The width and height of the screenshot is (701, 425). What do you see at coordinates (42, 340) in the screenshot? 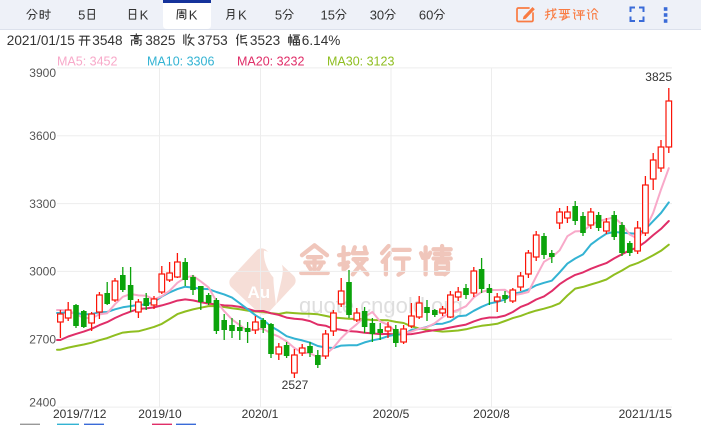
I see `svg-text: 2700` at bounding box center [42, 340].